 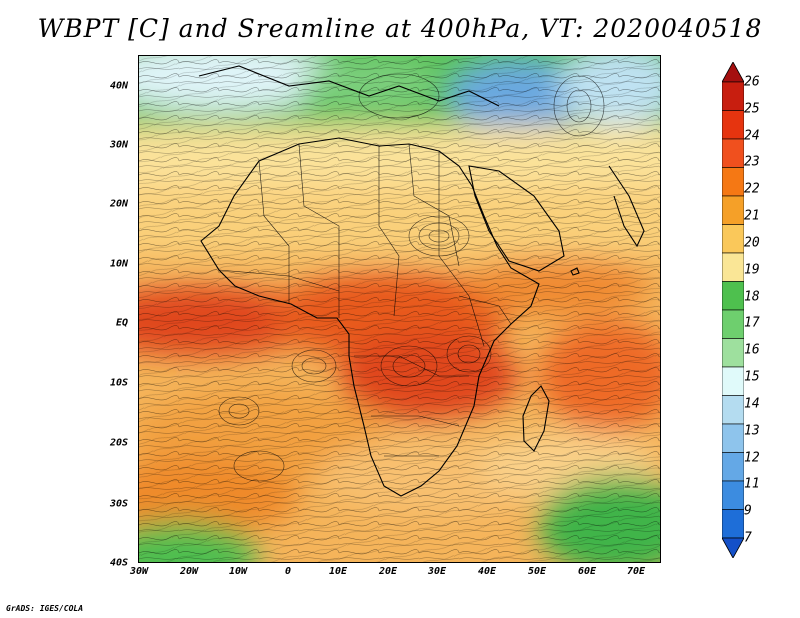 What do you see at coordinates (752, 297) in the screenshot?
I see `colorbar-label: 18` at bounding box center [752, 297].